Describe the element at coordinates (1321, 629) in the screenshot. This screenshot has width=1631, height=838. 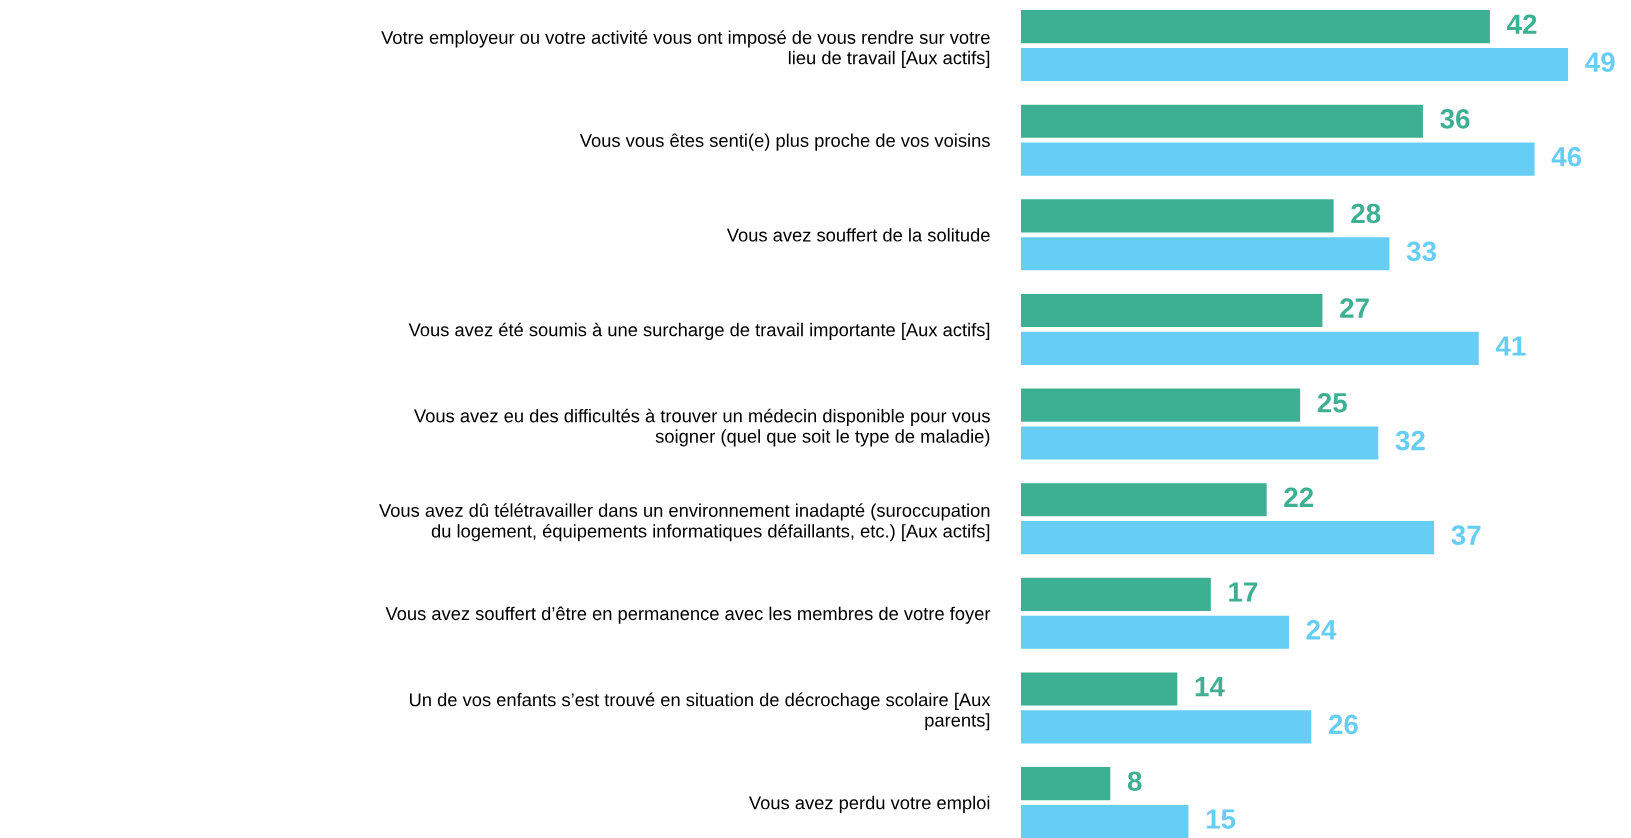
I see `data-label: 24` at that location.